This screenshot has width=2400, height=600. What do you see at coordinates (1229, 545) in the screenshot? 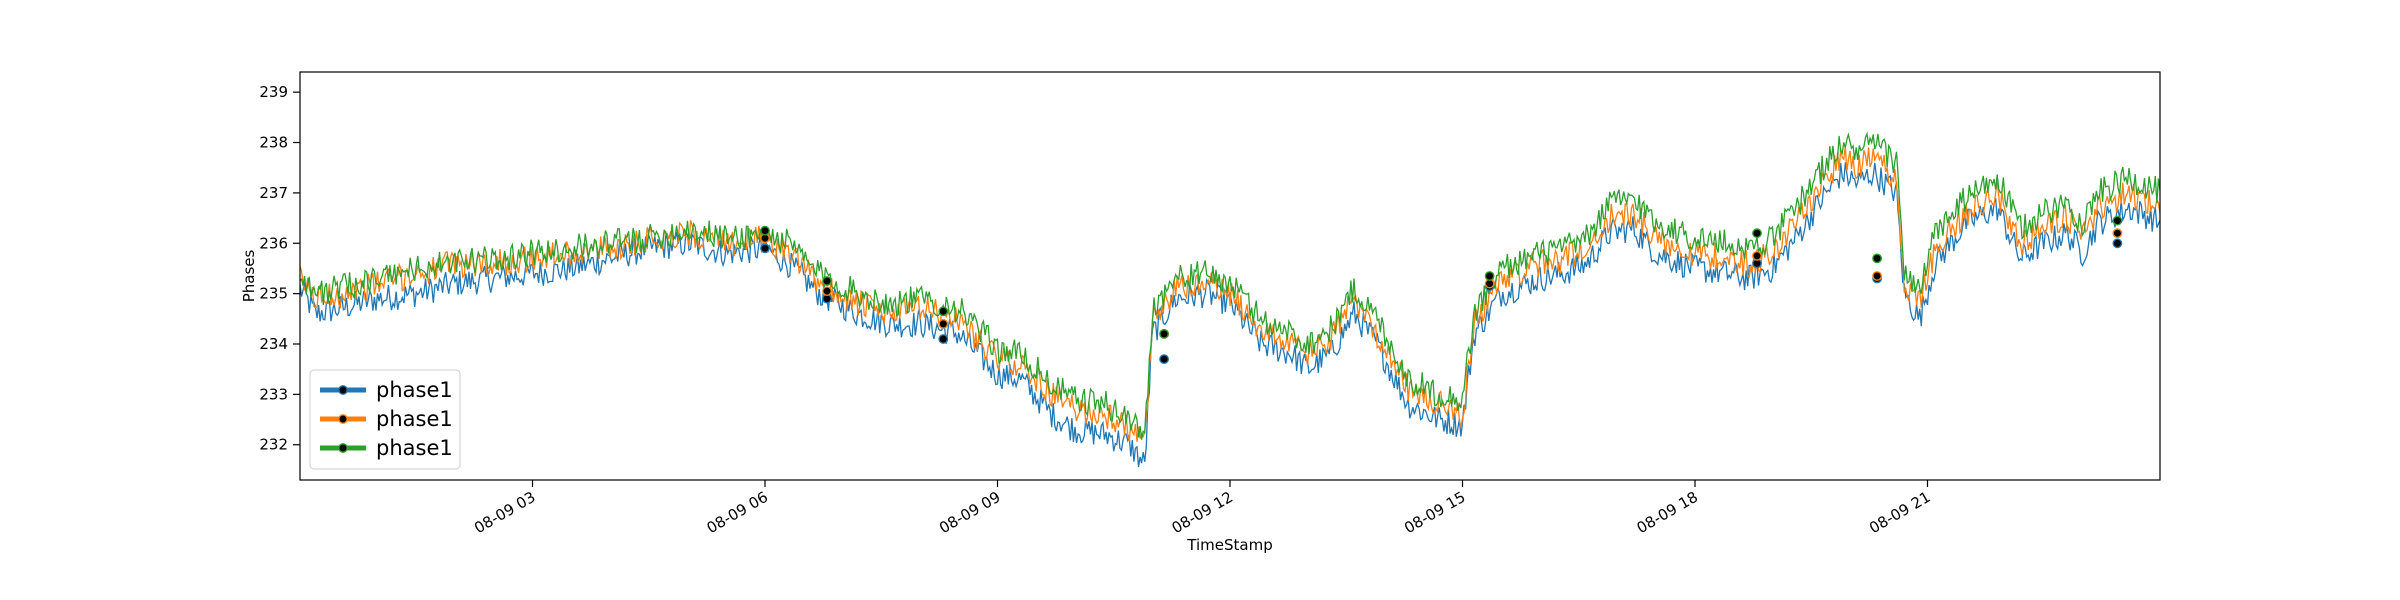
I see `x-axis-label: TimeStamp` at bounding box center [1229, 545].